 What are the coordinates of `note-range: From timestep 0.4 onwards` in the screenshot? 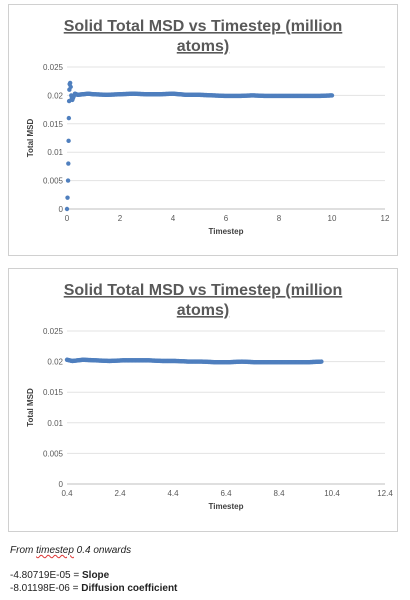 It's located at (93, 550).